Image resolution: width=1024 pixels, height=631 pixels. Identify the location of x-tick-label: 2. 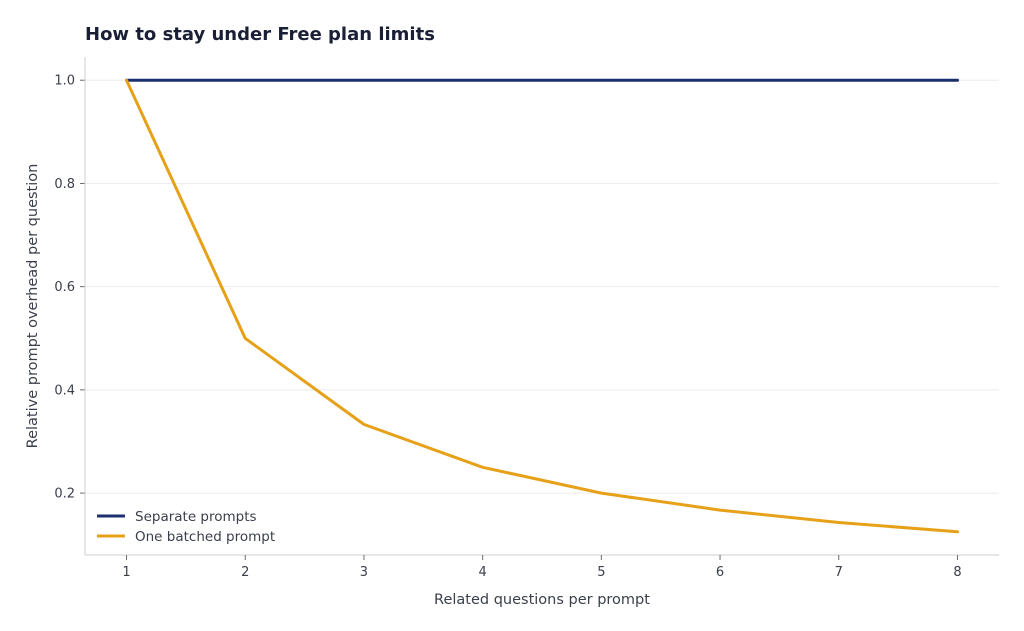
(245, 572).